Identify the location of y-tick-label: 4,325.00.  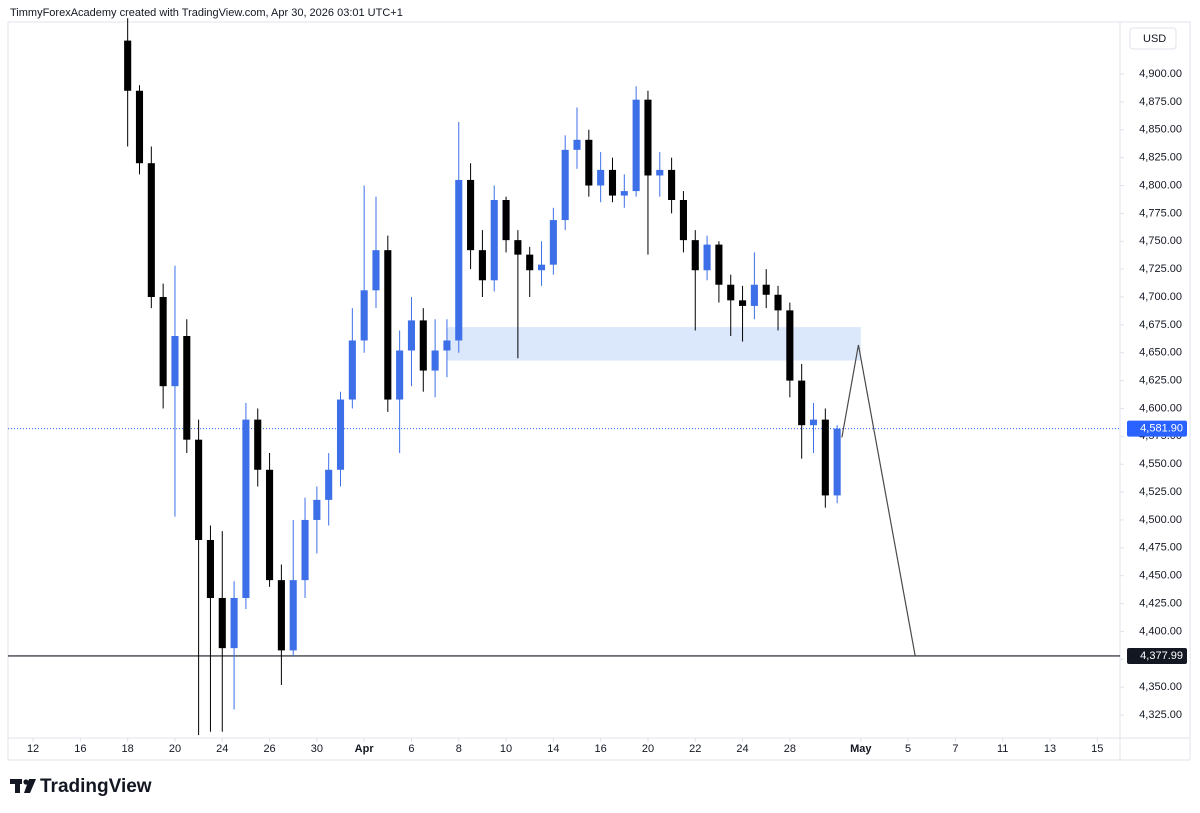
(1160, 715).